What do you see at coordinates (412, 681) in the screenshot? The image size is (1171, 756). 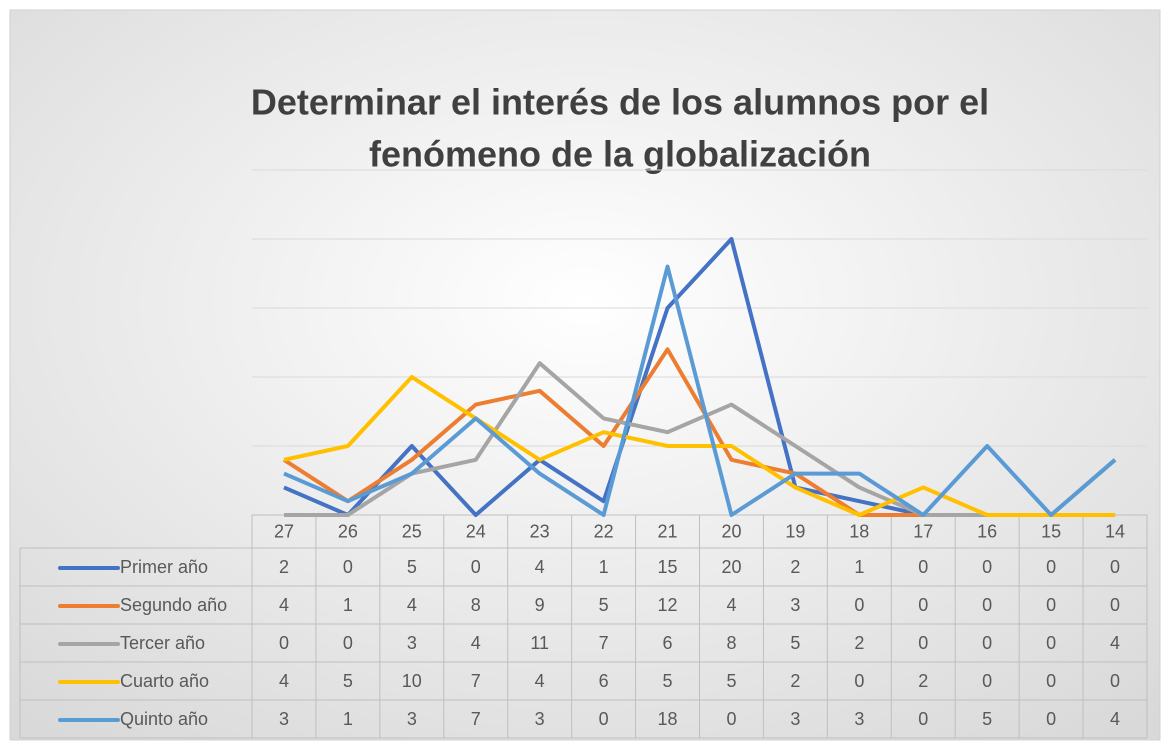 I see `table-value: 10` at bounding box center [412, 681].